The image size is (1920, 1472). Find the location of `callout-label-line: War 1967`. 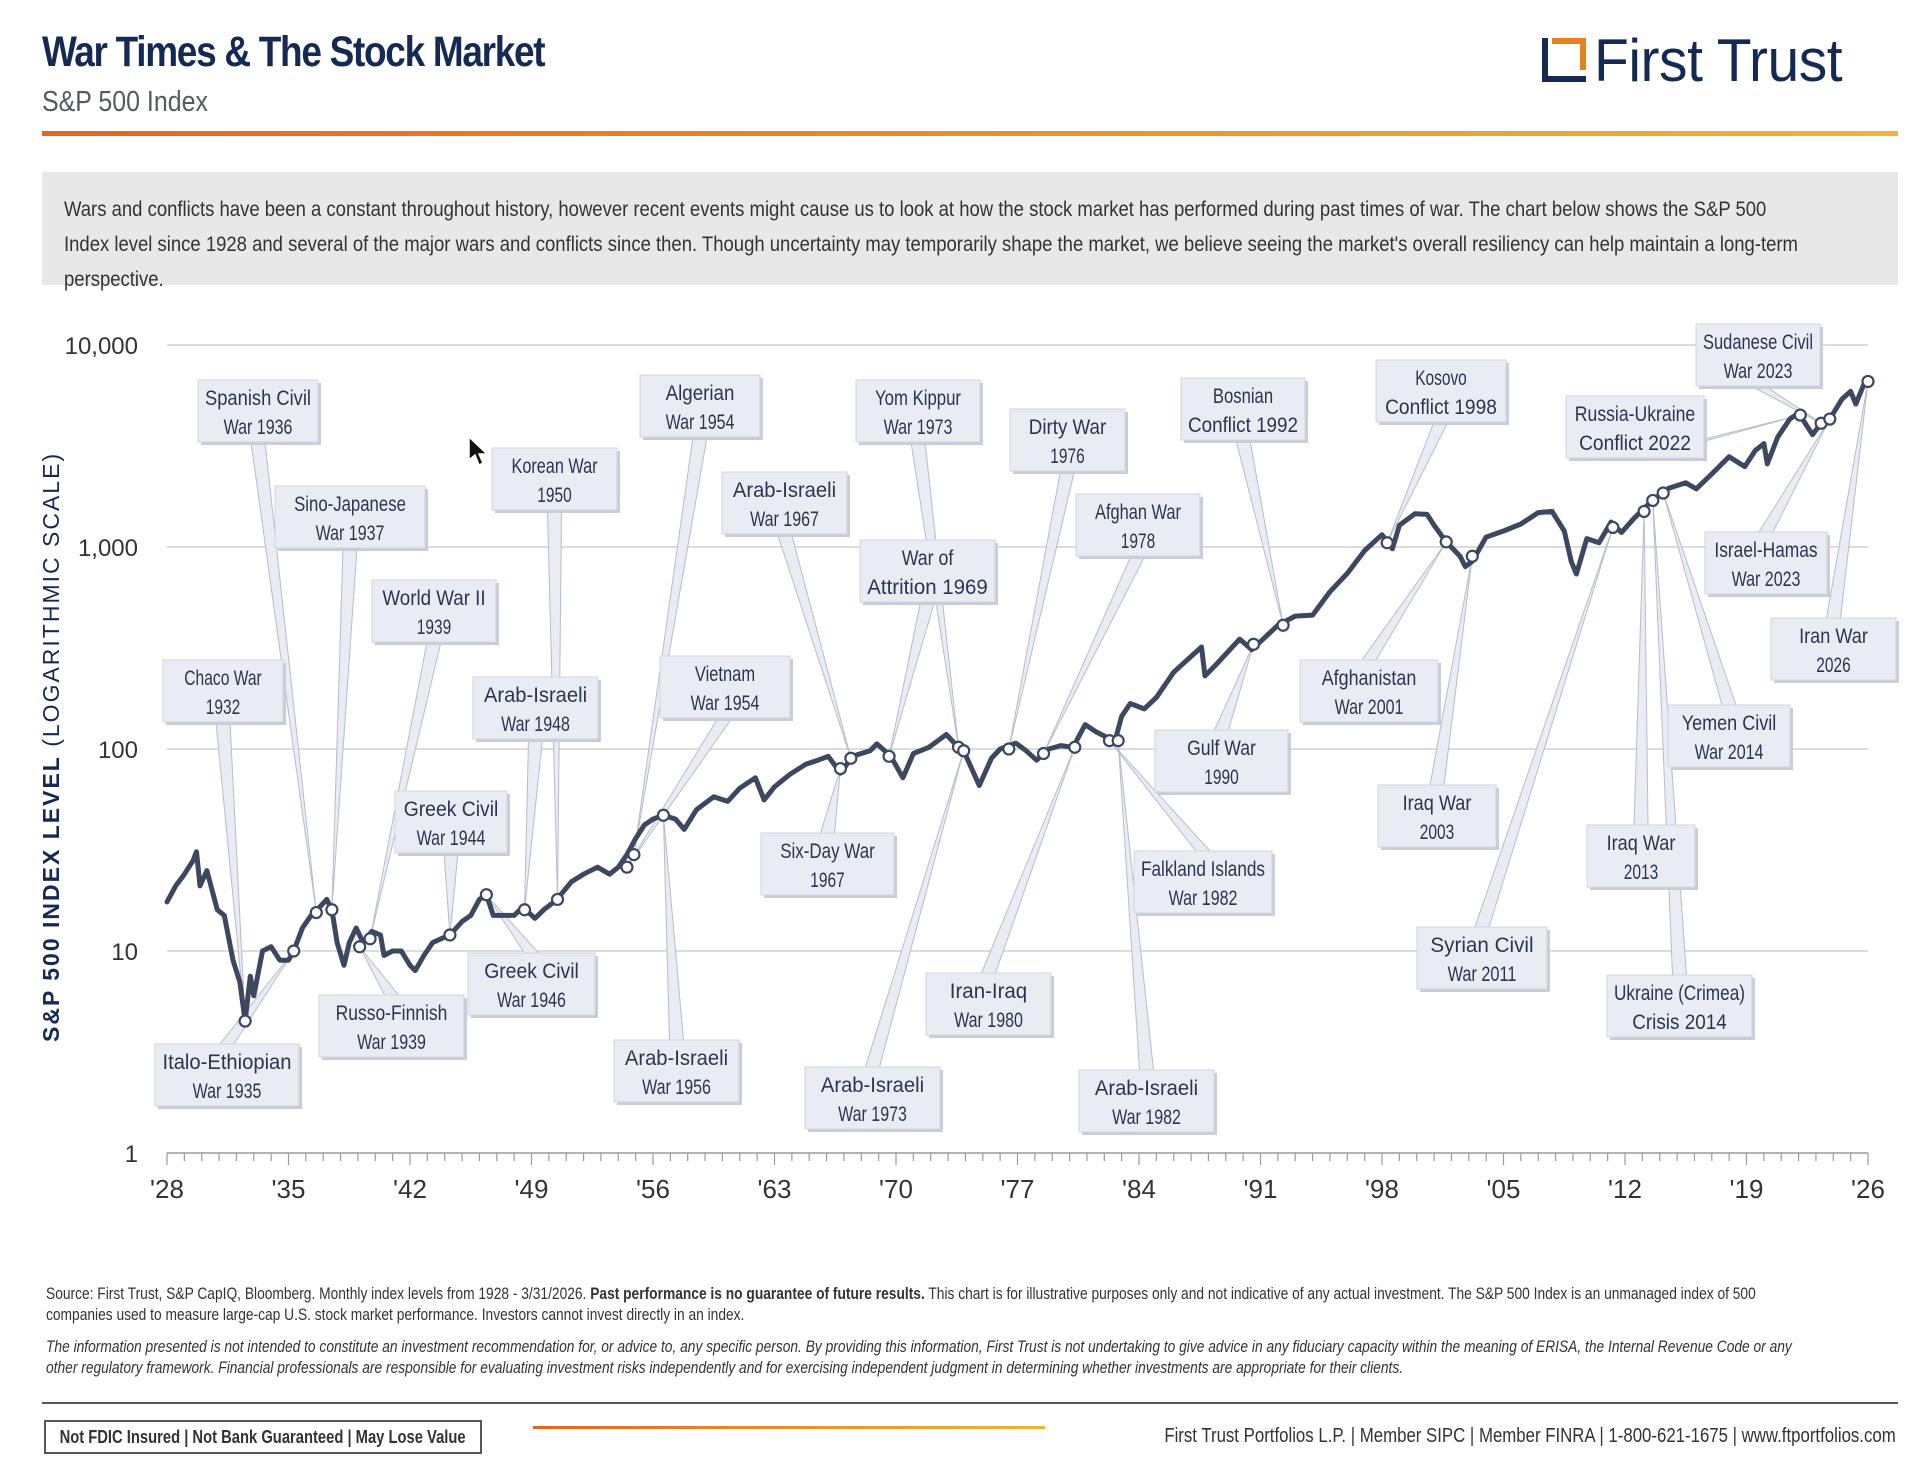

callout-label-line: War 1967 is located at coordinates (784, 519).